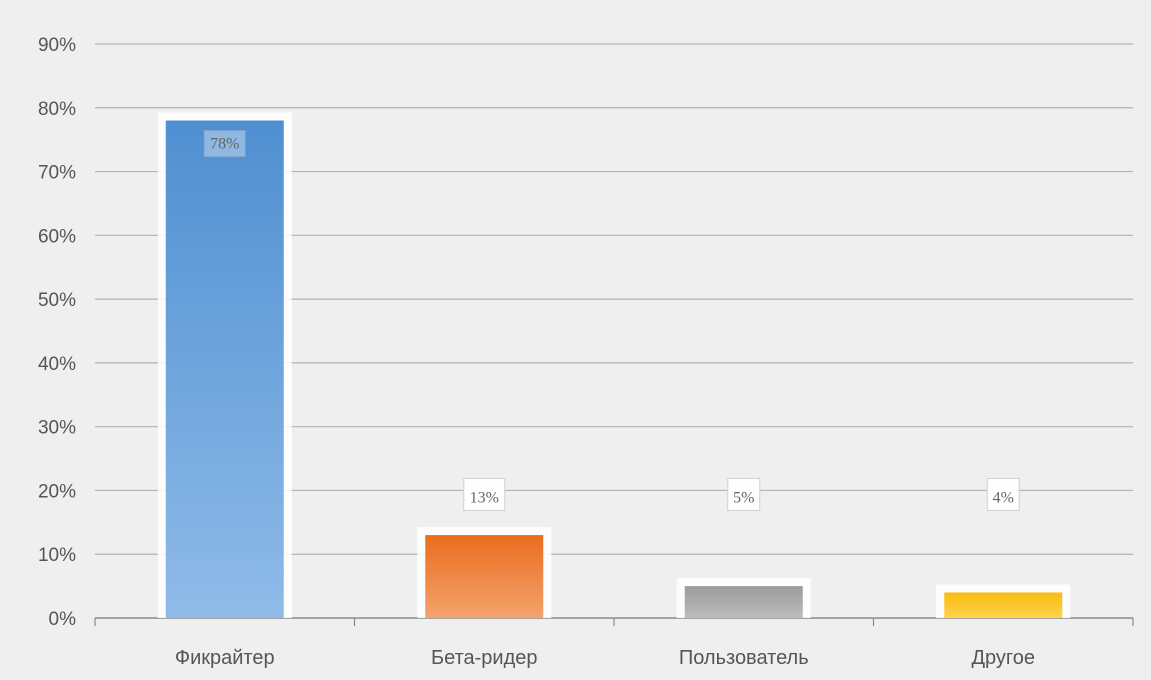 This screenshot has width=1151, height=680. Describe the element at coordinates (614, 643) in the screenshot. I see `x-axis: Фикрайтер Бета-ридер Пользователь Другое` at that location.